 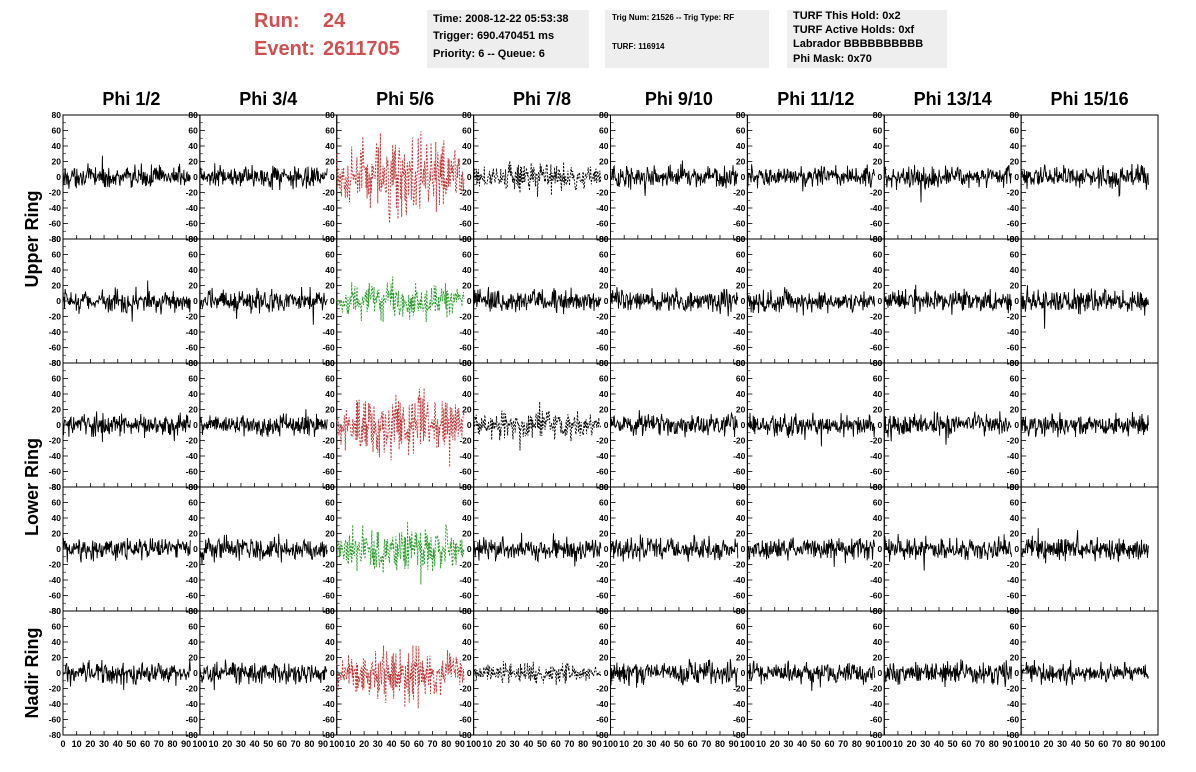 What do you see at coordinates (255, 744) in the screenshot?
I see `x-tick-label: 40` at bounding box center [255, 744].